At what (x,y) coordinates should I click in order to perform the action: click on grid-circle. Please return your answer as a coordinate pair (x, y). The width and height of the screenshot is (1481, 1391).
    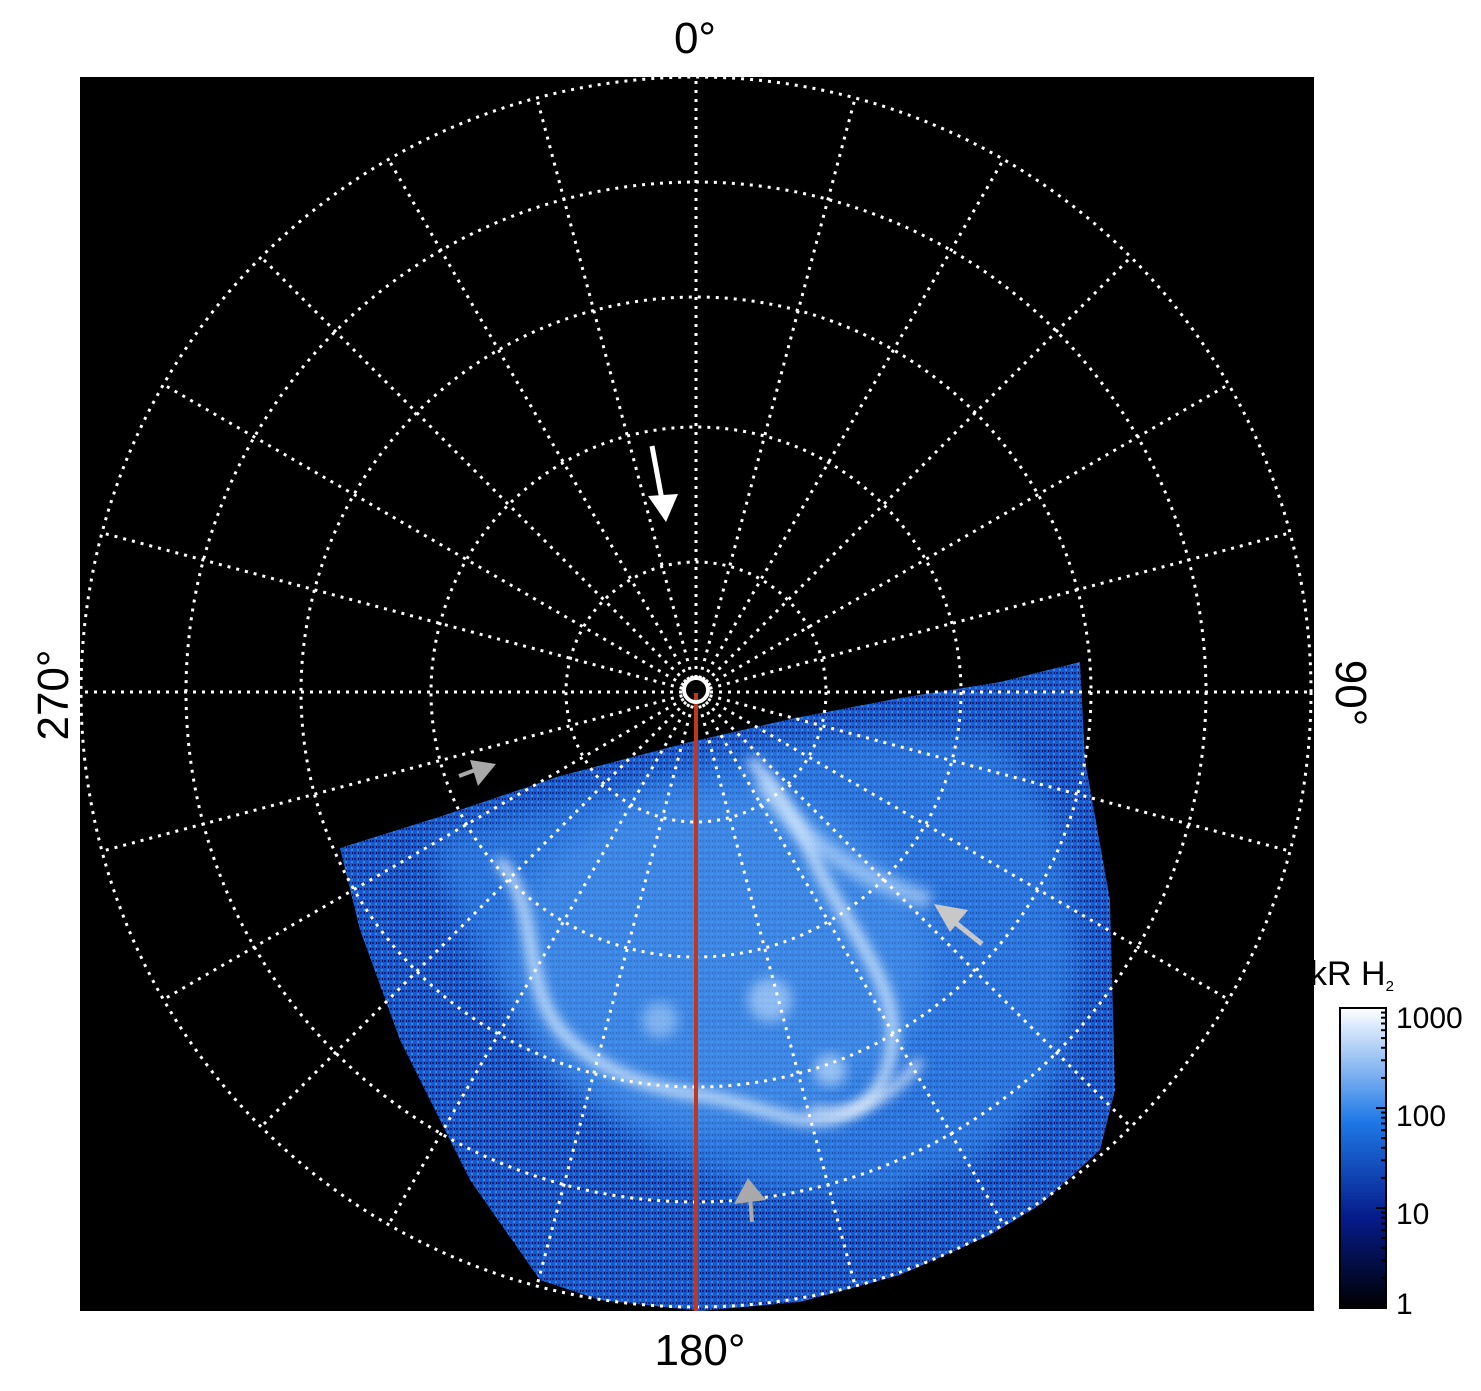
    Looking at the image, I should click on (696, 692).